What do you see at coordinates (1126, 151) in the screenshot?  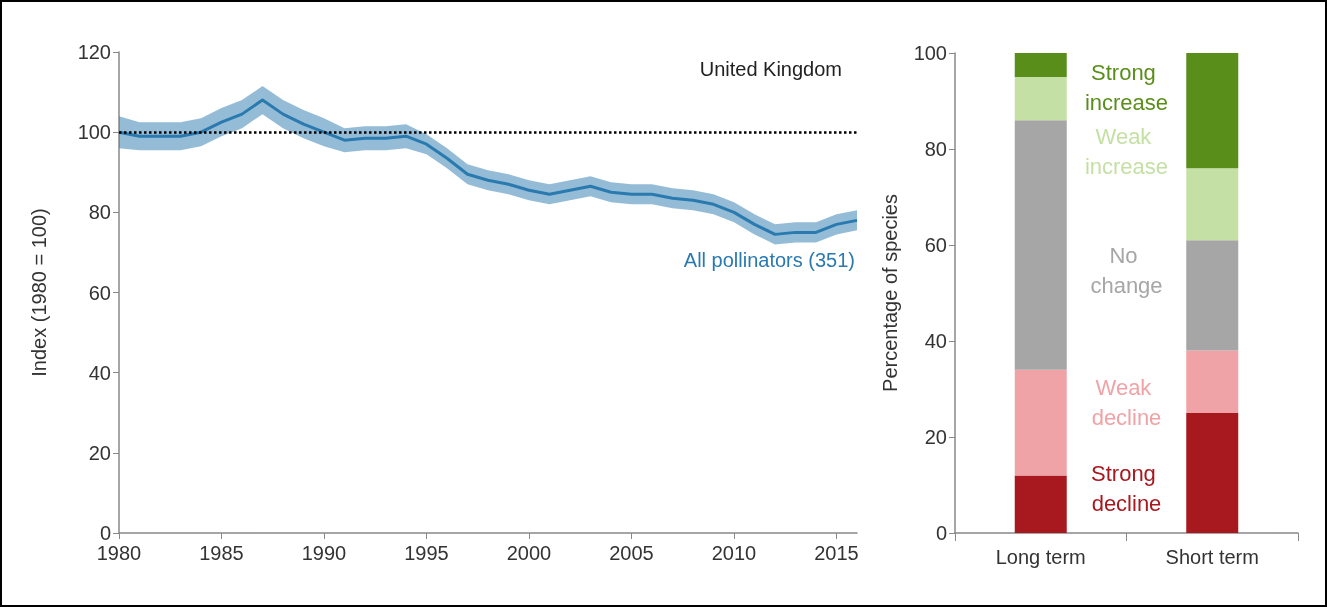 I see `series-label: Weak increase` at bounding box center [1126, 151].